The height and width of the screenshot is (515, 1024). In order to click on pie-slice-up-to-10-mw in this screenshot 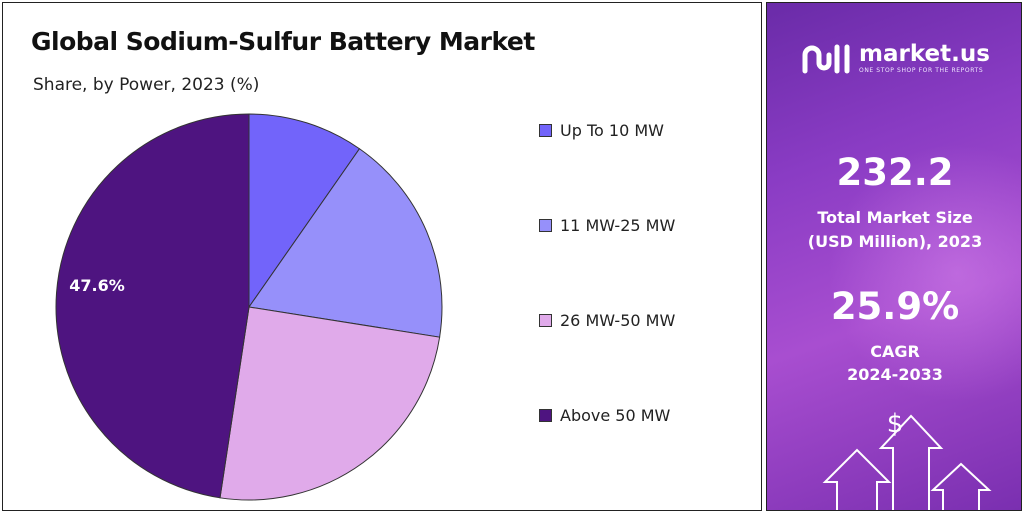, I will do `click(304, 211)`.